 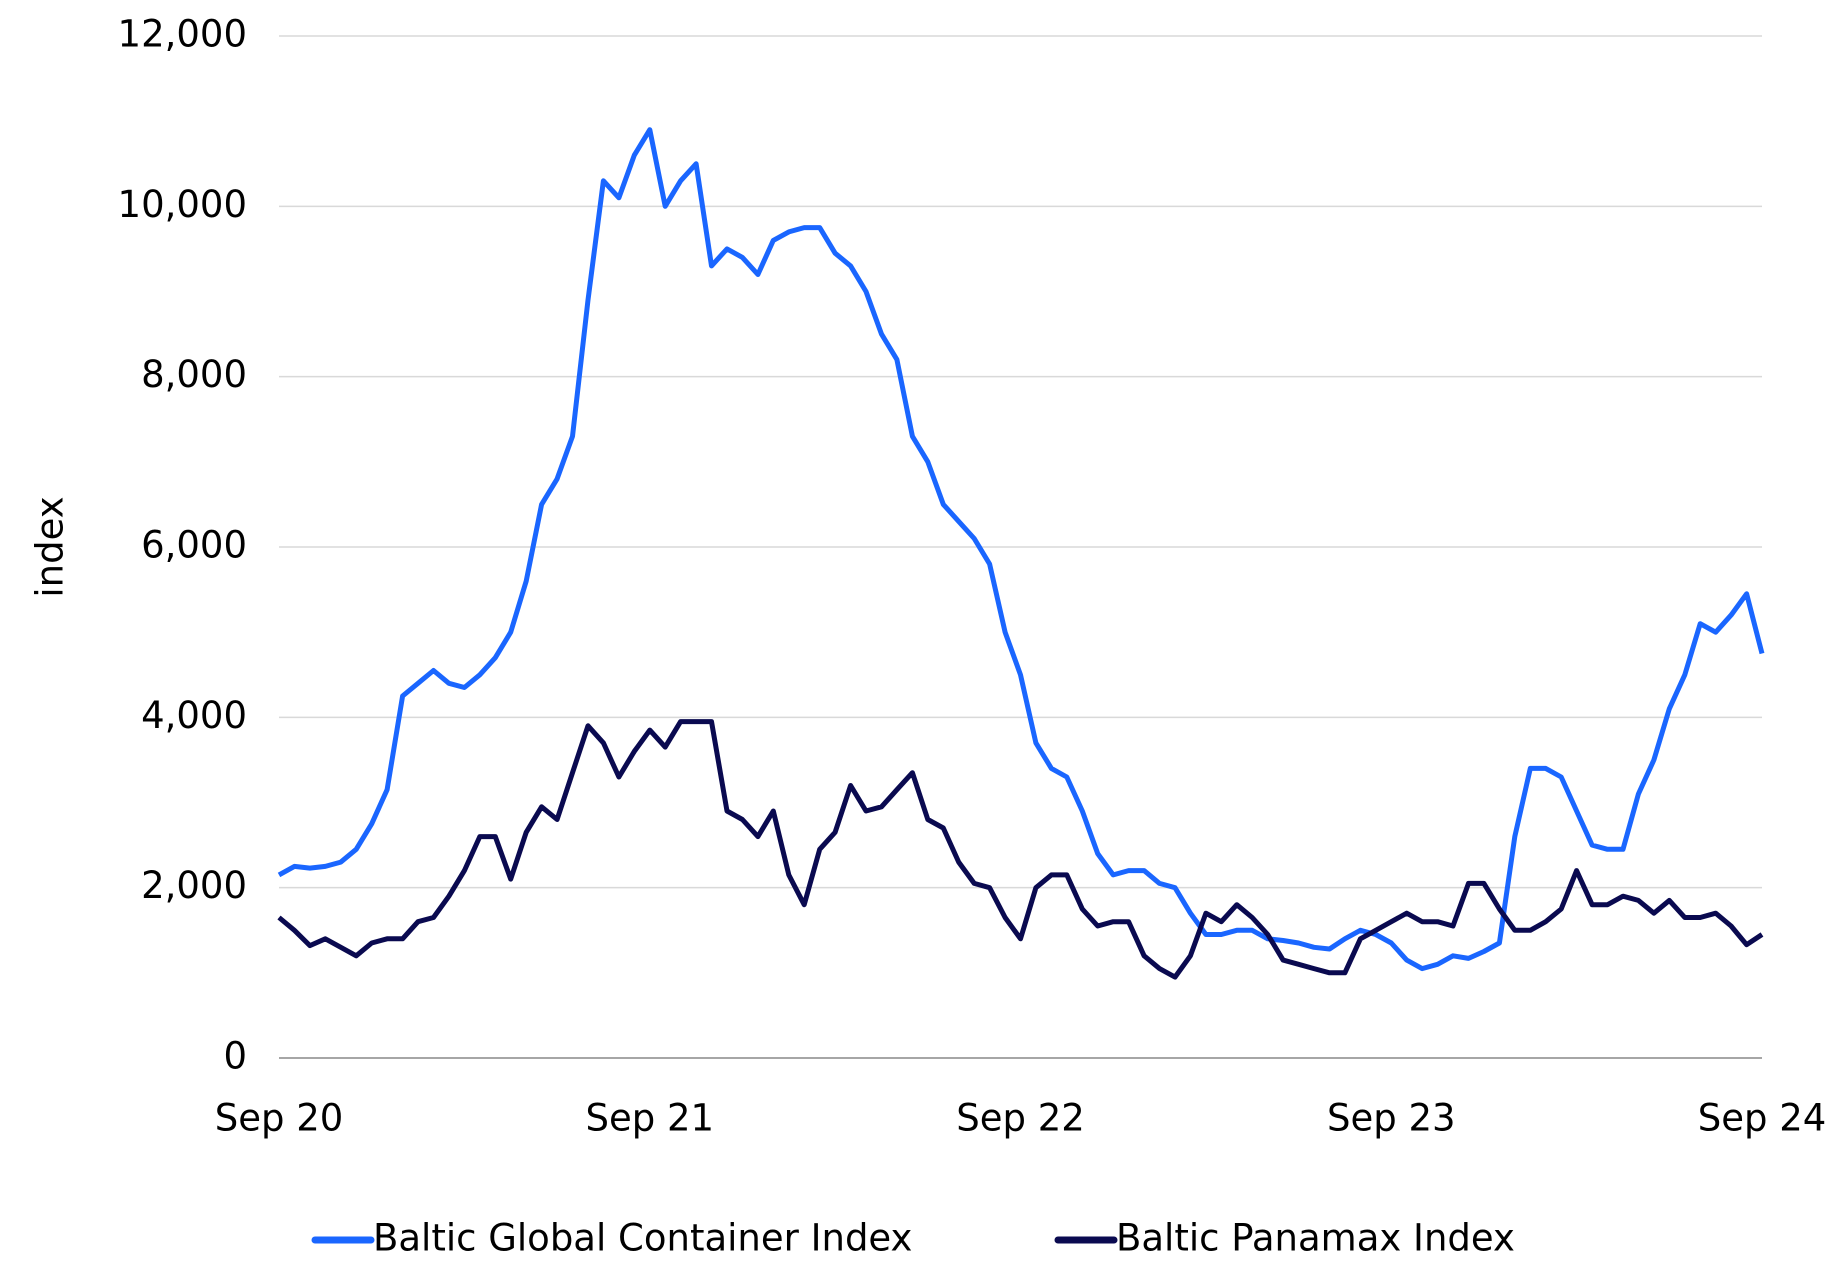 What do you see at coordinates (194, 715) in the screenshot?
I see `y-tick-label: 4,000` at bounding box center [194, 715].